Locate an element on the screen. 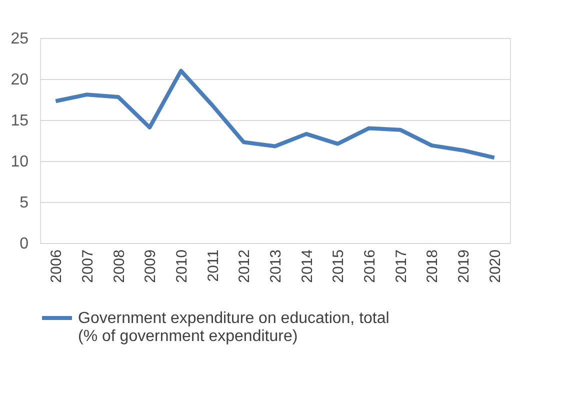  x-tick-label: 2020 is located at coordinates (495, 266).